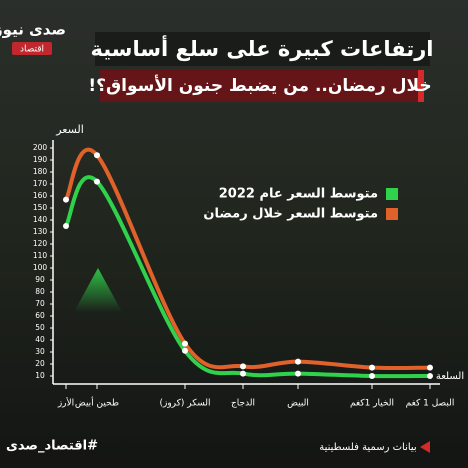  What do you see at coordinates (298, 404) in the screenshot?
I see `x-tick-label: البيض` at bounding box center [298, 404].